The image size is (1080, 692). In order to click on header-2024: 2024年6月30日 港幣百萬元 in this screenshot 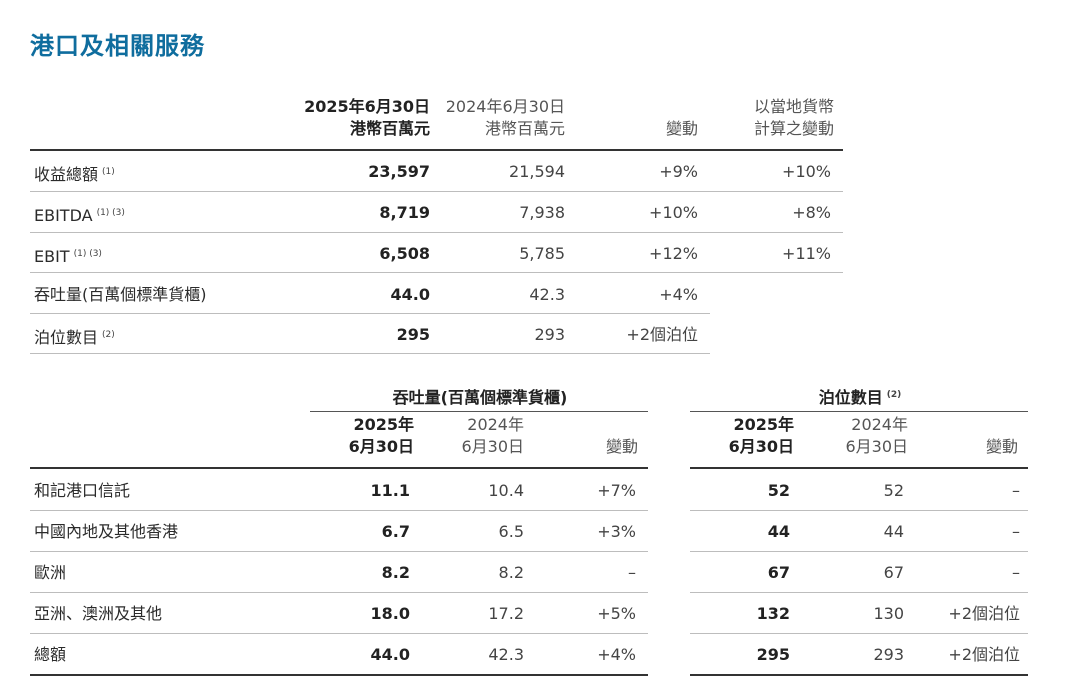, I will do `click(495, 118)`.